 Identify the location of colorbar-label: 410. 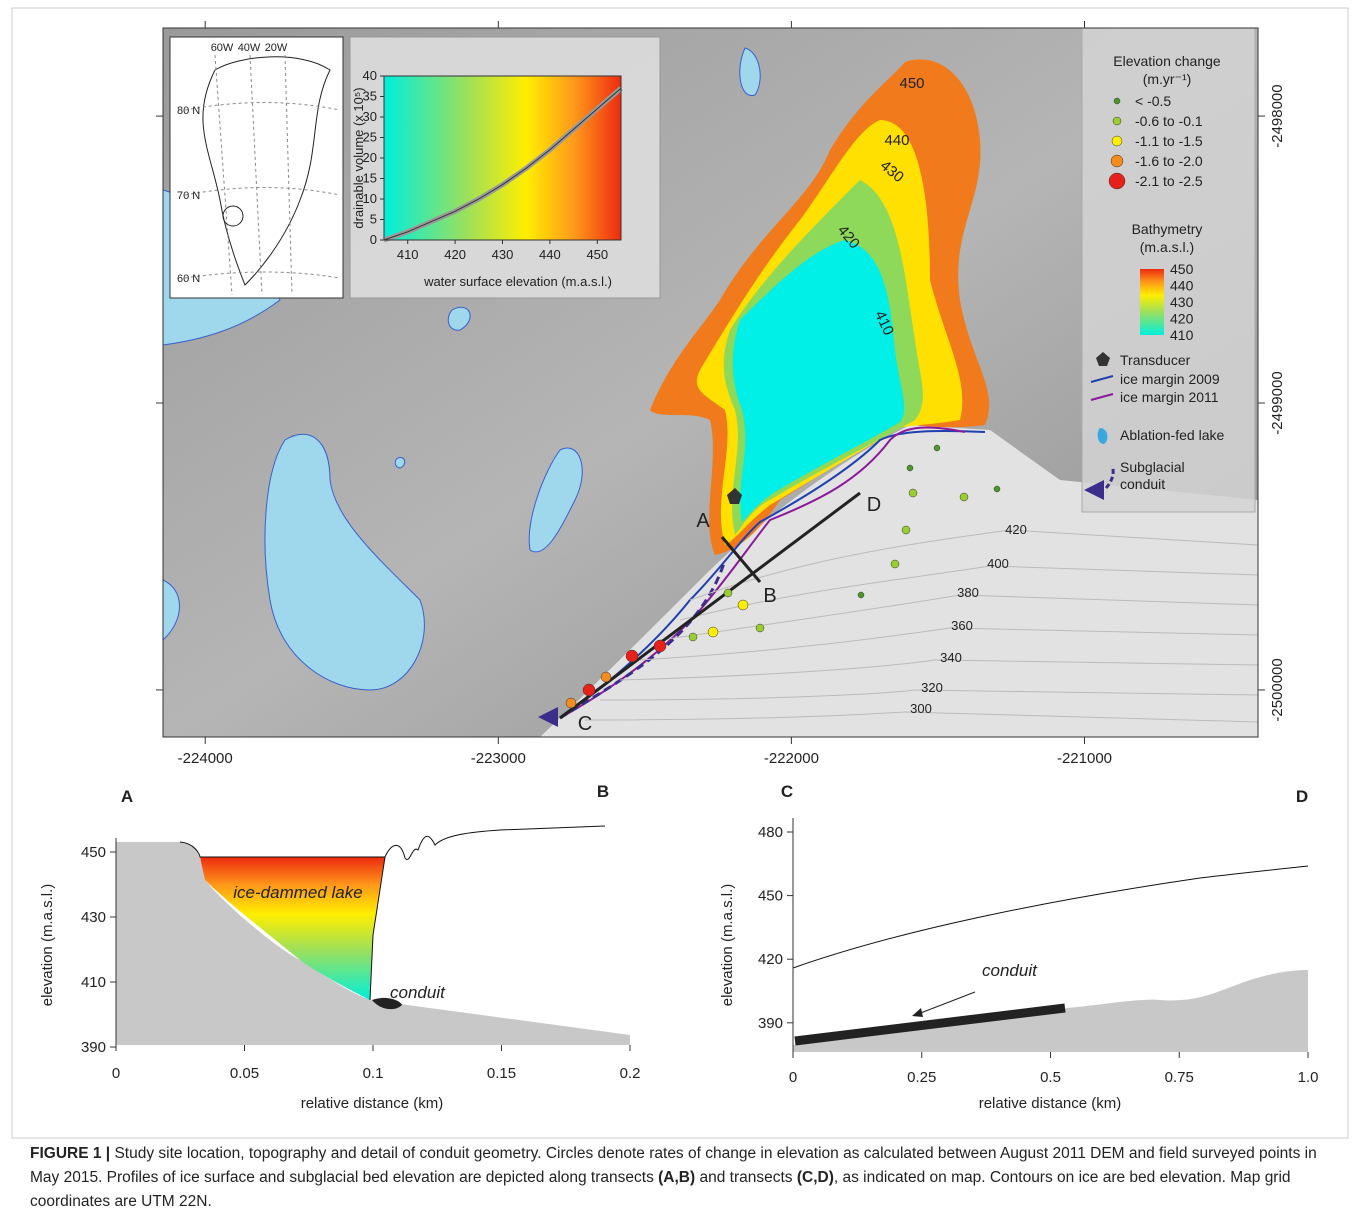
(1182, 335).